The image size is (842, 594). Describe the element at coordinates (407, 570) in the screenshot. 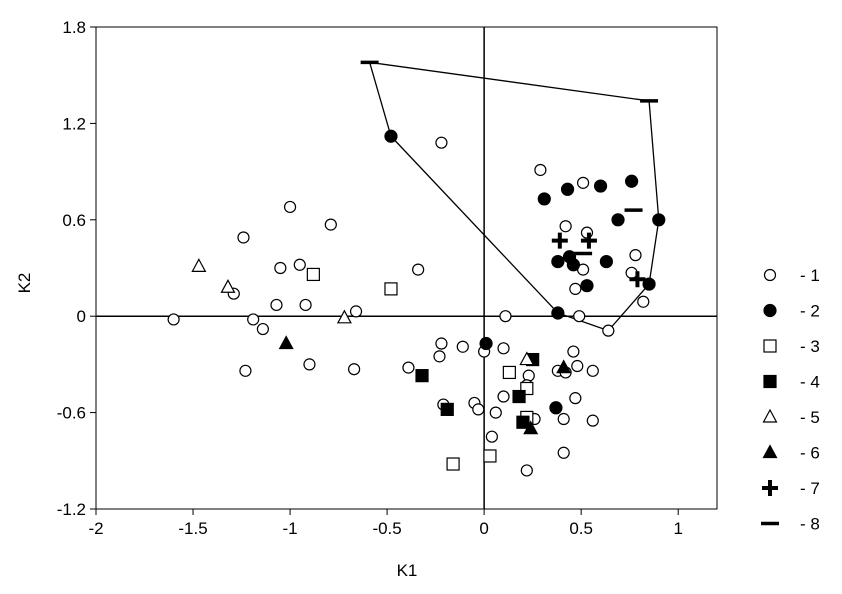

I see `x-axis-label: K1` at that location.